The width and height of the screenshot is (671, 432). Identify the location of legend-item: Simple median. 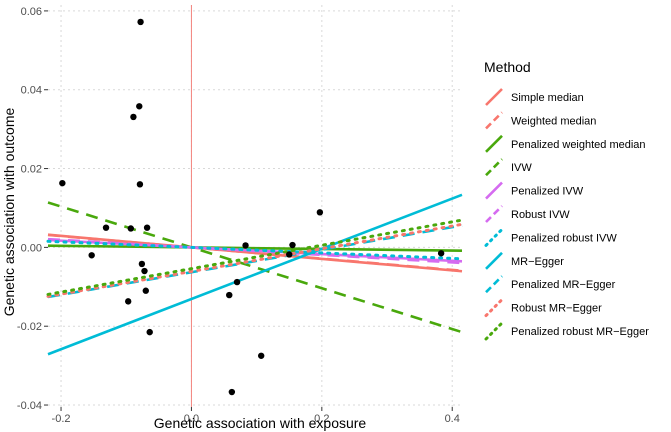
(534, 97).